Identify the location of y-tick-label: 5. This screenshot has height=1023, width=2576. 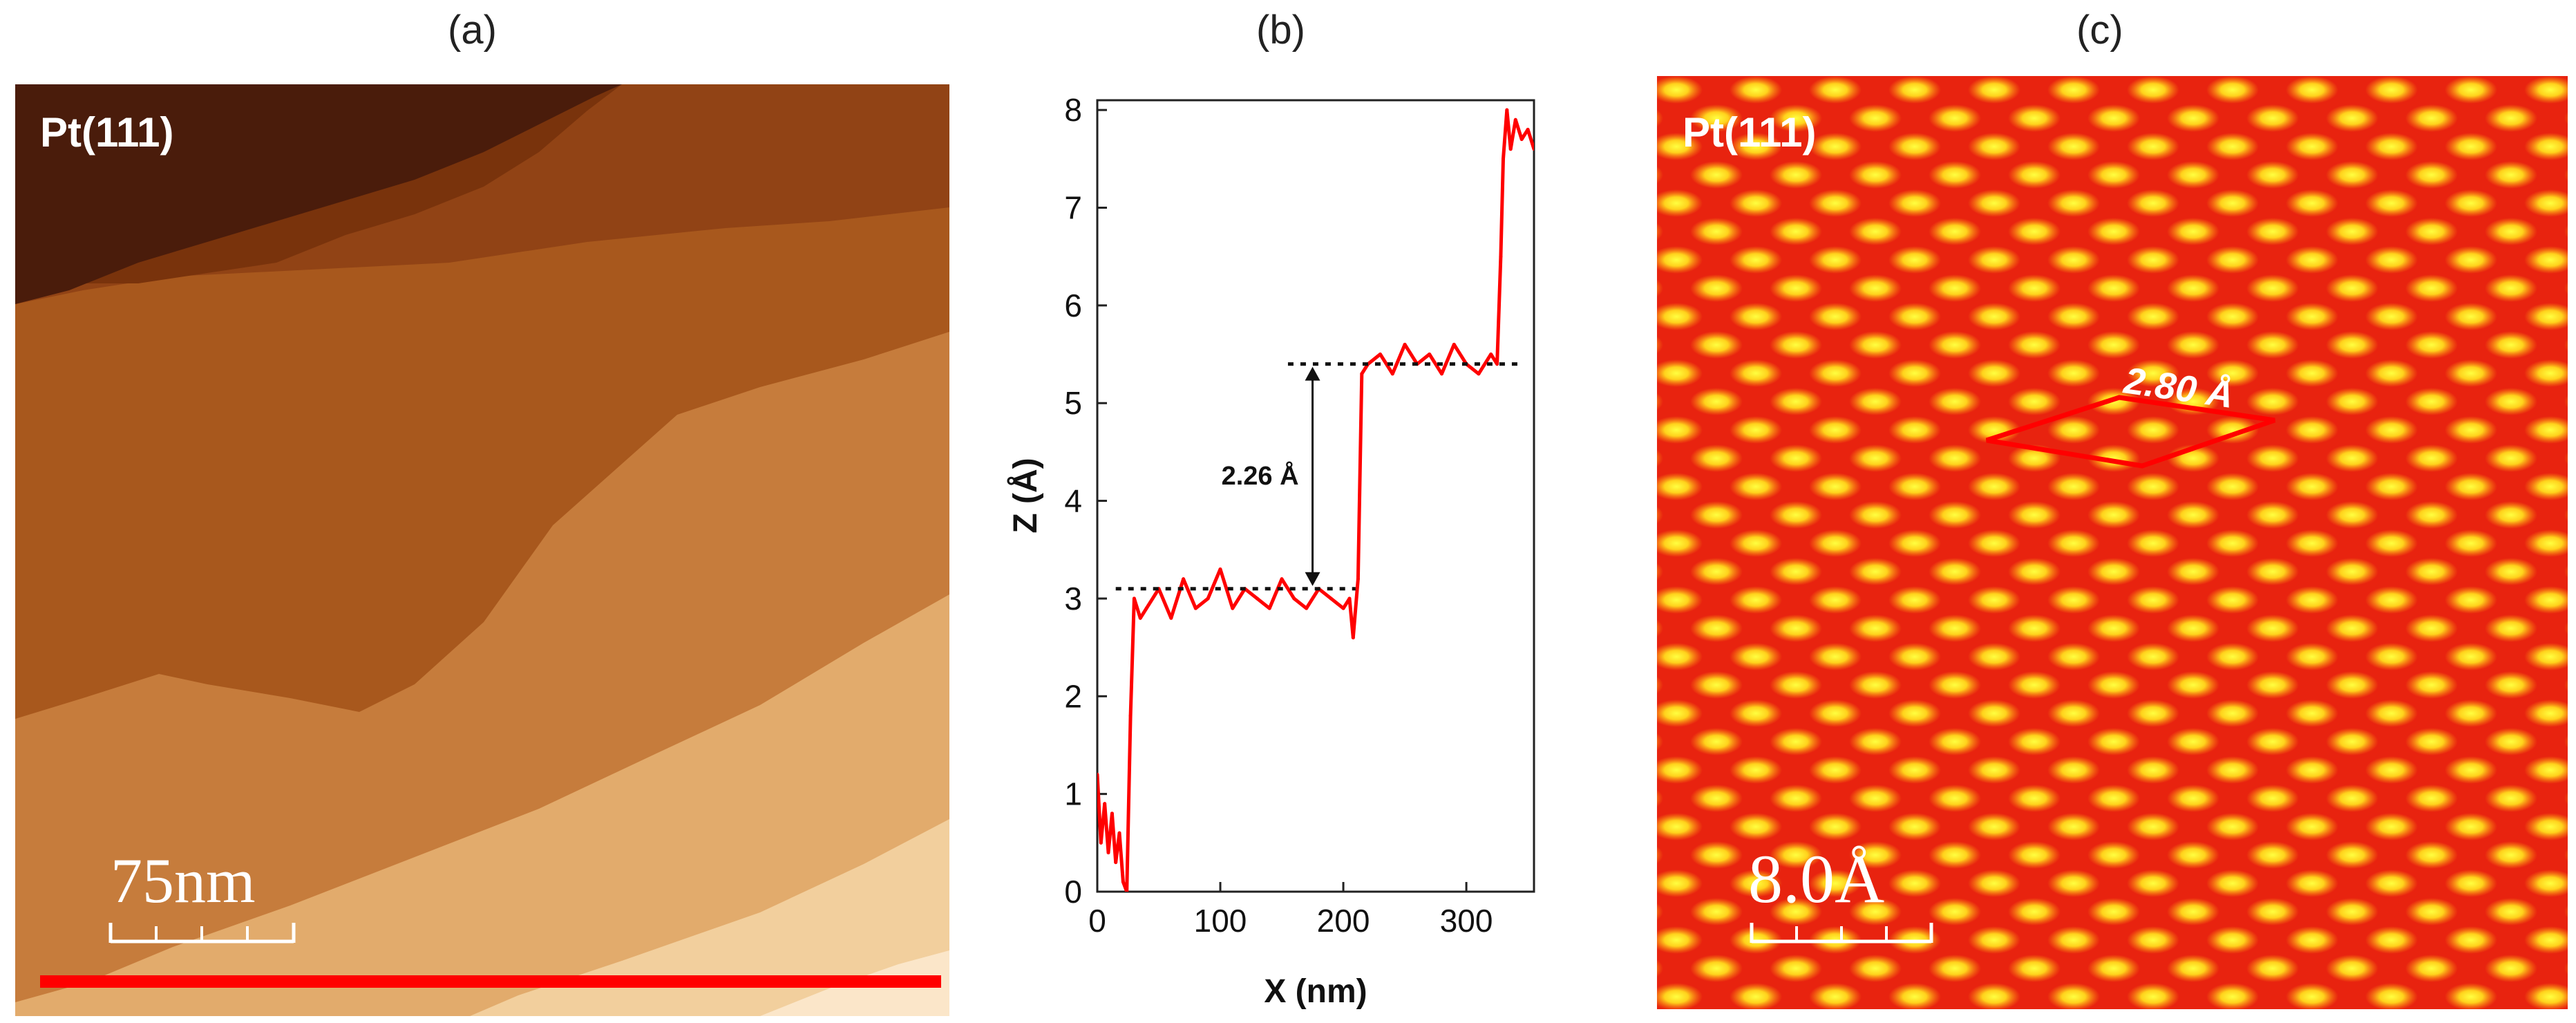
(1073, 403).